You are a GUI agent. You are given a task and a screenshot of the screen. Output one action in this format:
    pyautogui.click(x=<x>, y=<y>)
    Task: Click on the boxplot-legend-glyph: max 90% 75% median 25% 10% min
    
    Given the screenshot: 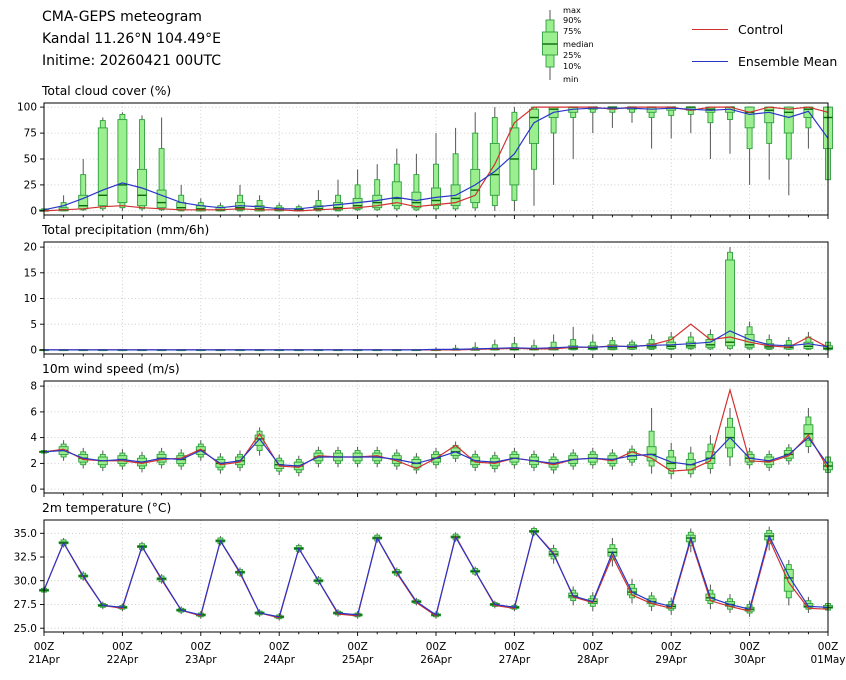 What is the action you would take?
    pyautogui.click(x=568, y=44)
    